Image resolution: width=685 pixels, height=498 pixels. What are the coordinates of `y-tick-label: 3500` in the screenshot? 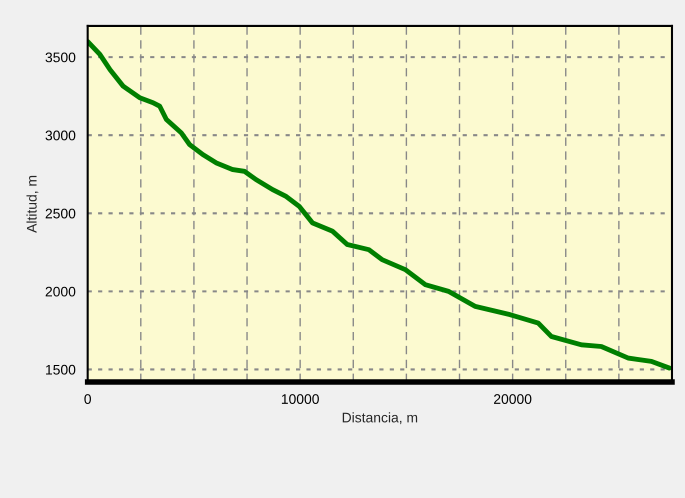 It's located at (61, 57).